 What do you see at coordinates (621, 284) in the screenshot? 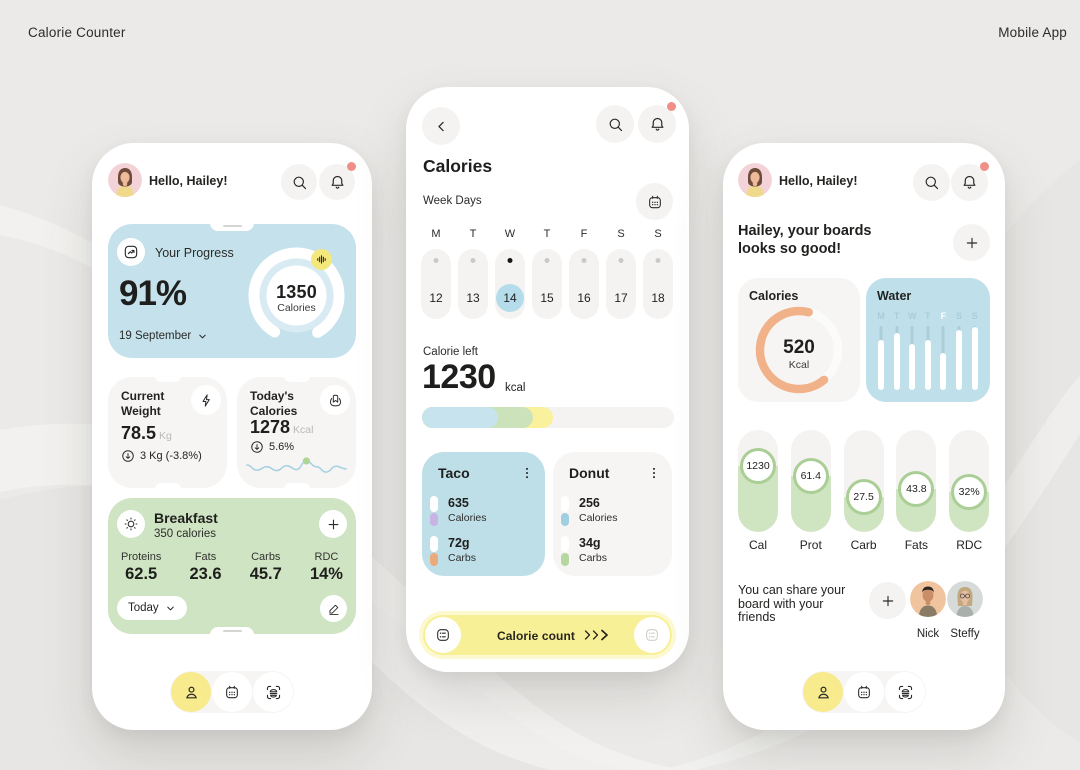
I see `week-day-pill: 17` at bounding box center [621, 284].